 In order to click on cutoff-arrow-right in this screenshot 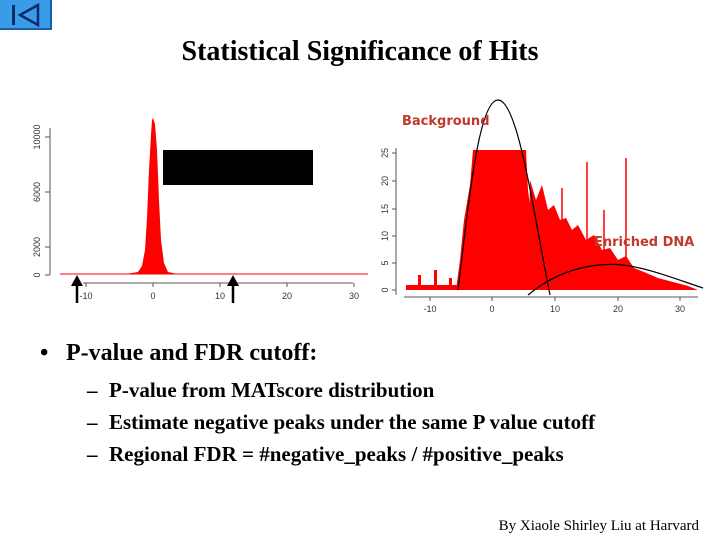, I will do `click(233, 289)`.